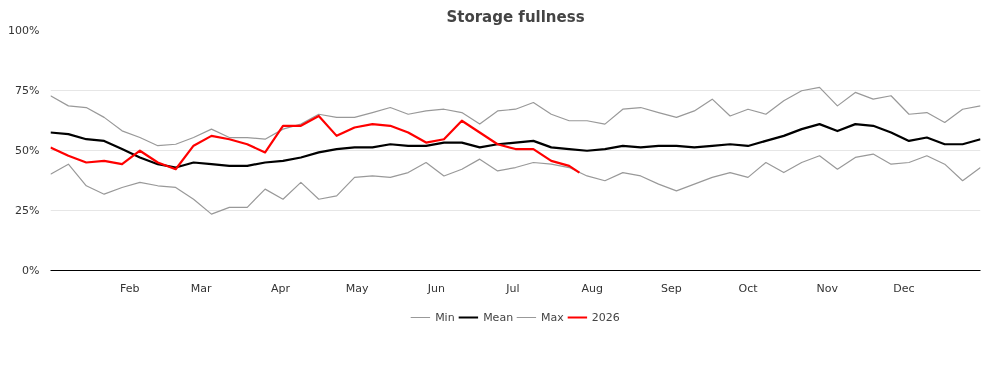  I want to click on legend-label: 2026, so click(605, 317).